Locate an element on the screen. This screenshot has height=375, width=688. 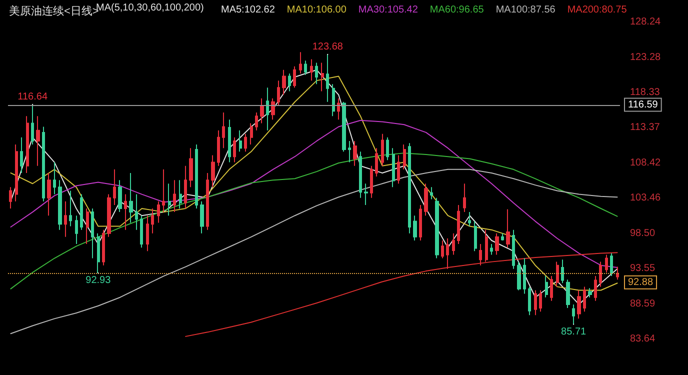
y-tick-label: 103.46 is located at coordinates (646, 198).